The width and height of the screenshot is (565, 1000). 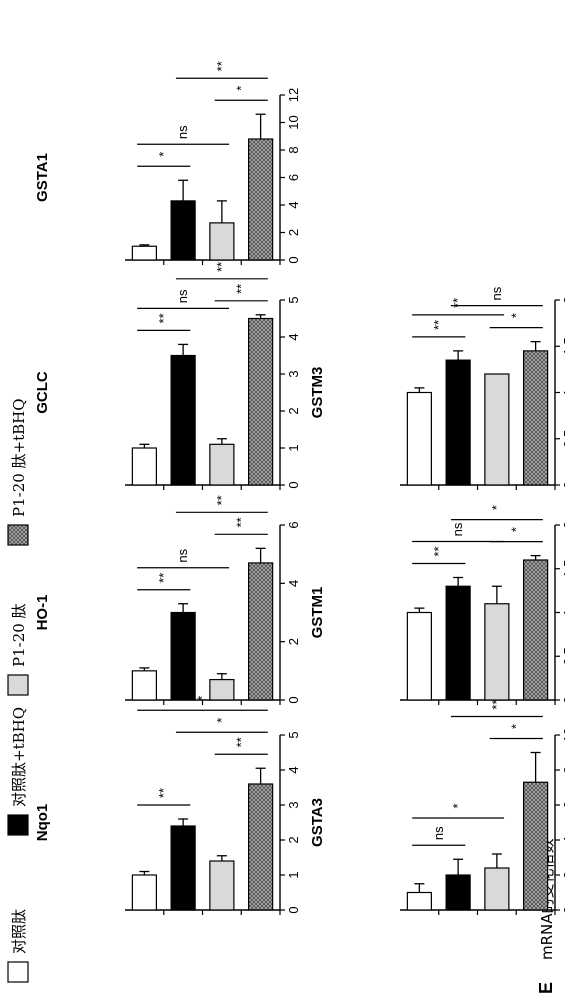 I want to click on chart-panel: GCLC012345**ns****, so click(x=167, y=376).